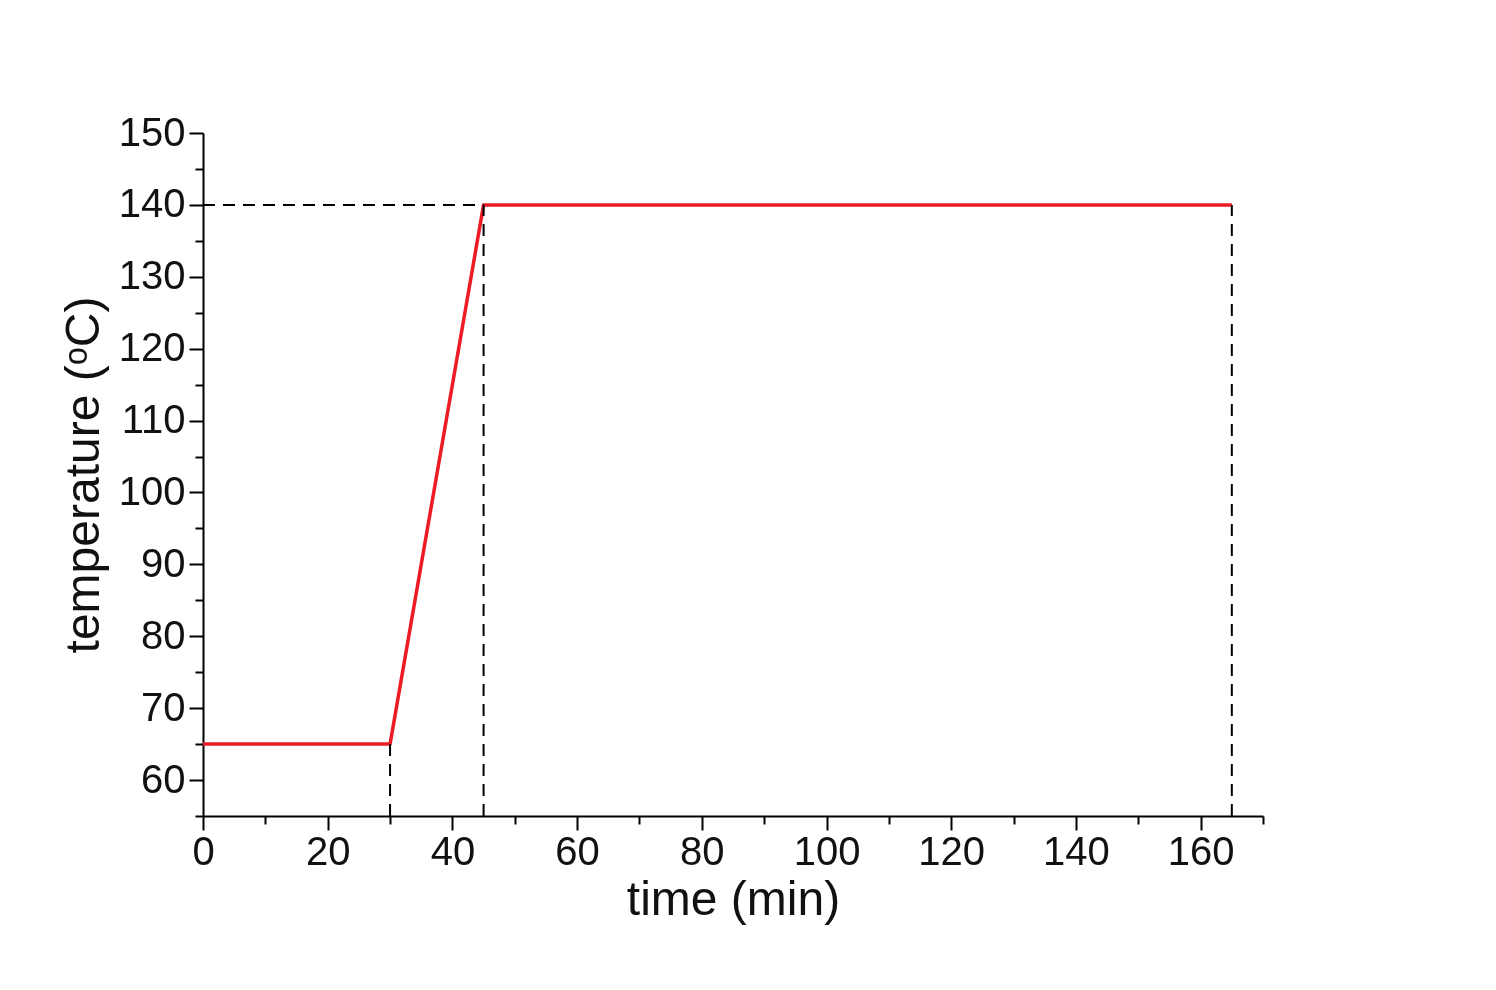  Describe the element at coordinates (163, 634) in the screenshot. I see `y-tick-label: 80` at that location.